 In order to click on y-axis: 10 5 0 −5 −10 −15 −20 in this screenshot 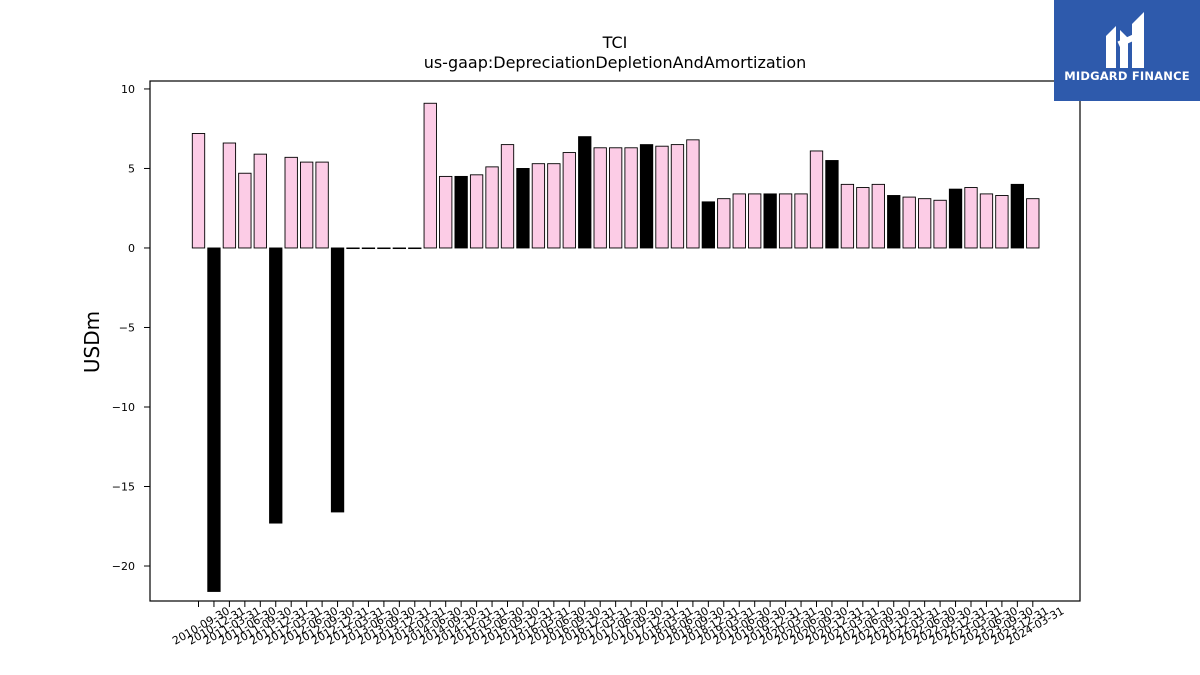, I will do `click(131, 328)`.